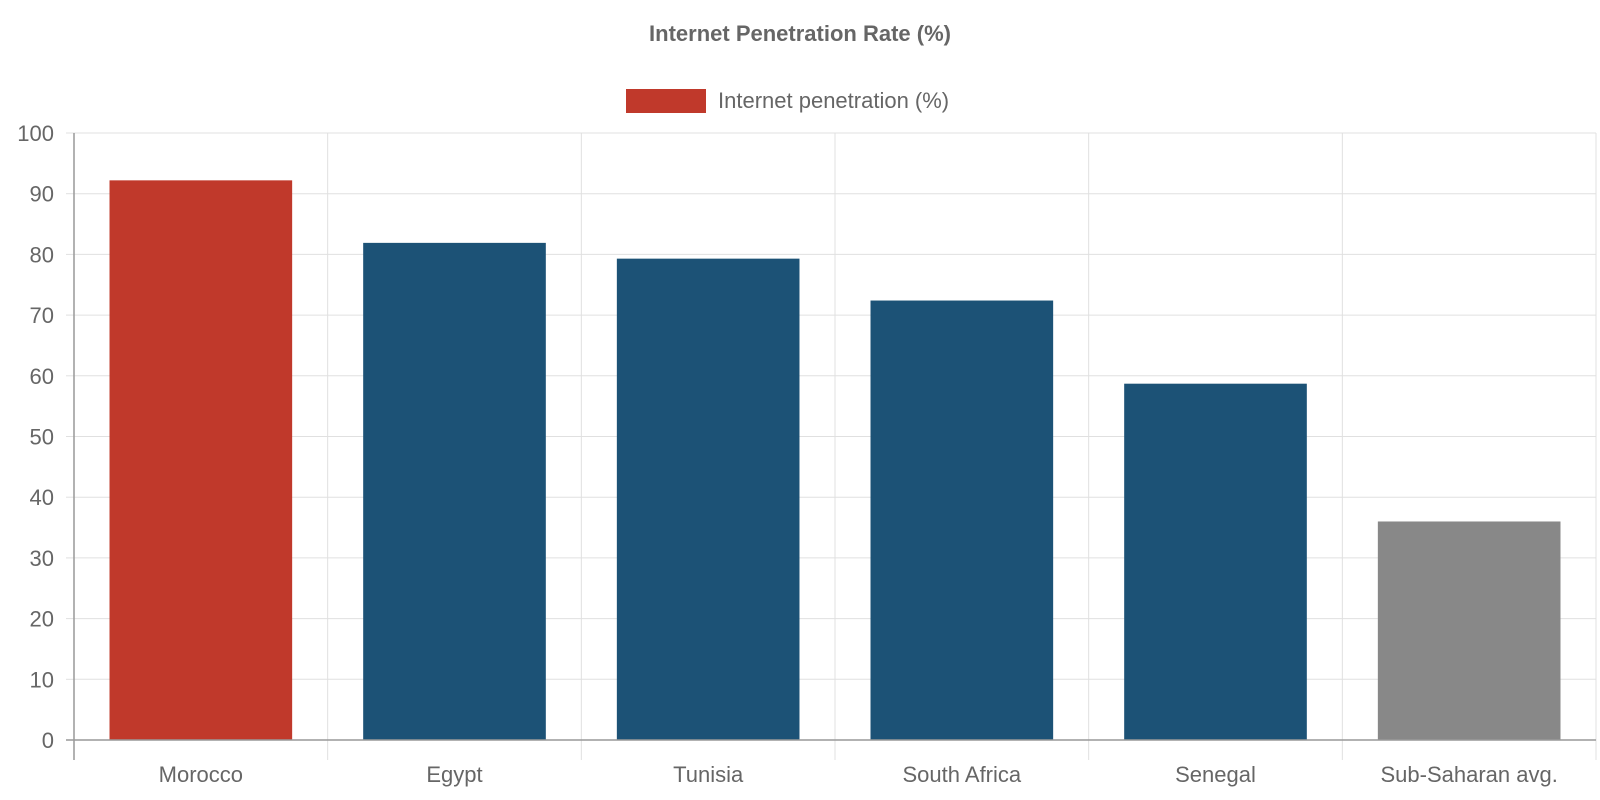 Image resolution: width=1600 pixels, height=800 pixels. I want to click on y-tick-label: 80, so click(42, 254).